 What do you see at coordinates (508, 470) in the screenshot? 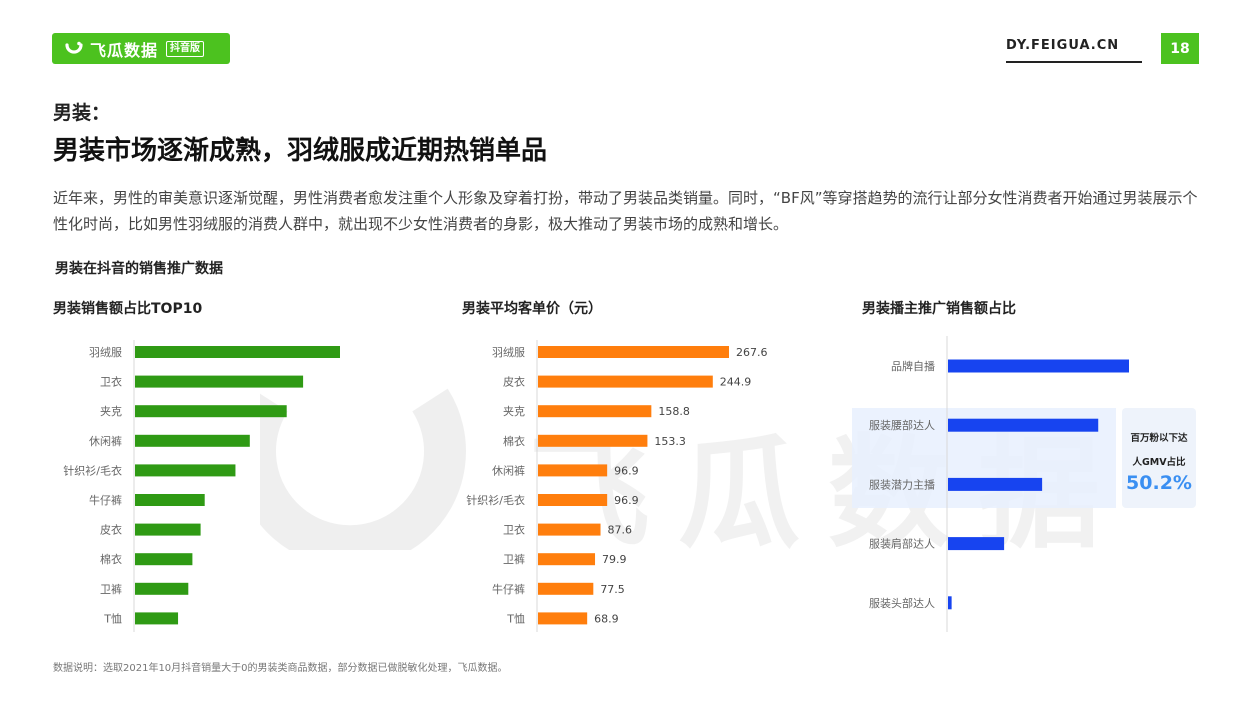
I see `chart-1-category-label: 休闲裤` at bounding box center [508, 470].